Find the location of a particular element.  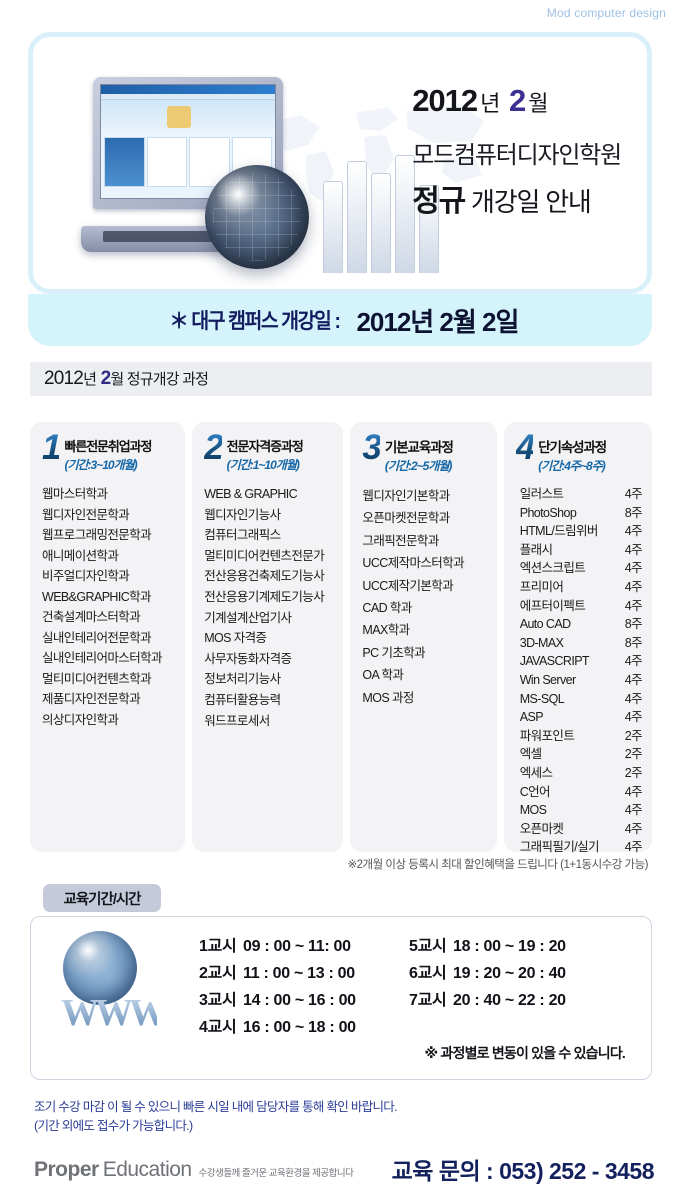

list-item: 웹마스터학과 is located at coordinates (75, 494).